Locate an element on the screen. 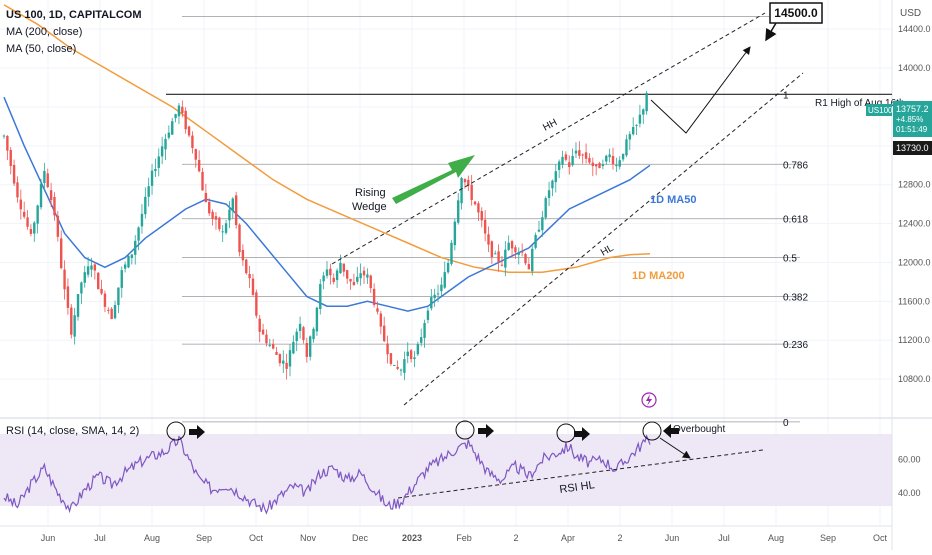 This screenshot has width=932, height=555. fib-level-label: 0.236 is located at coordinates (795, 345).